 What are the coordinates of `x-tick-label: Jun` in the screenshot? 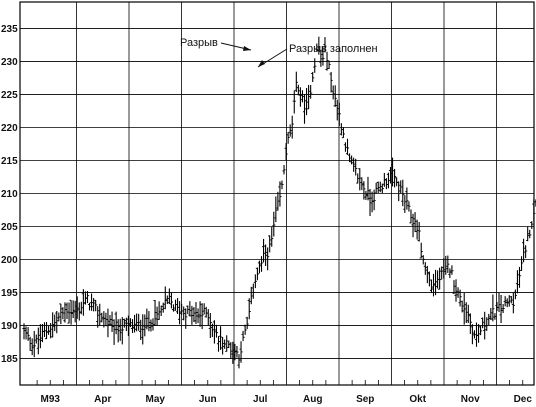 It's located at (208, 399).